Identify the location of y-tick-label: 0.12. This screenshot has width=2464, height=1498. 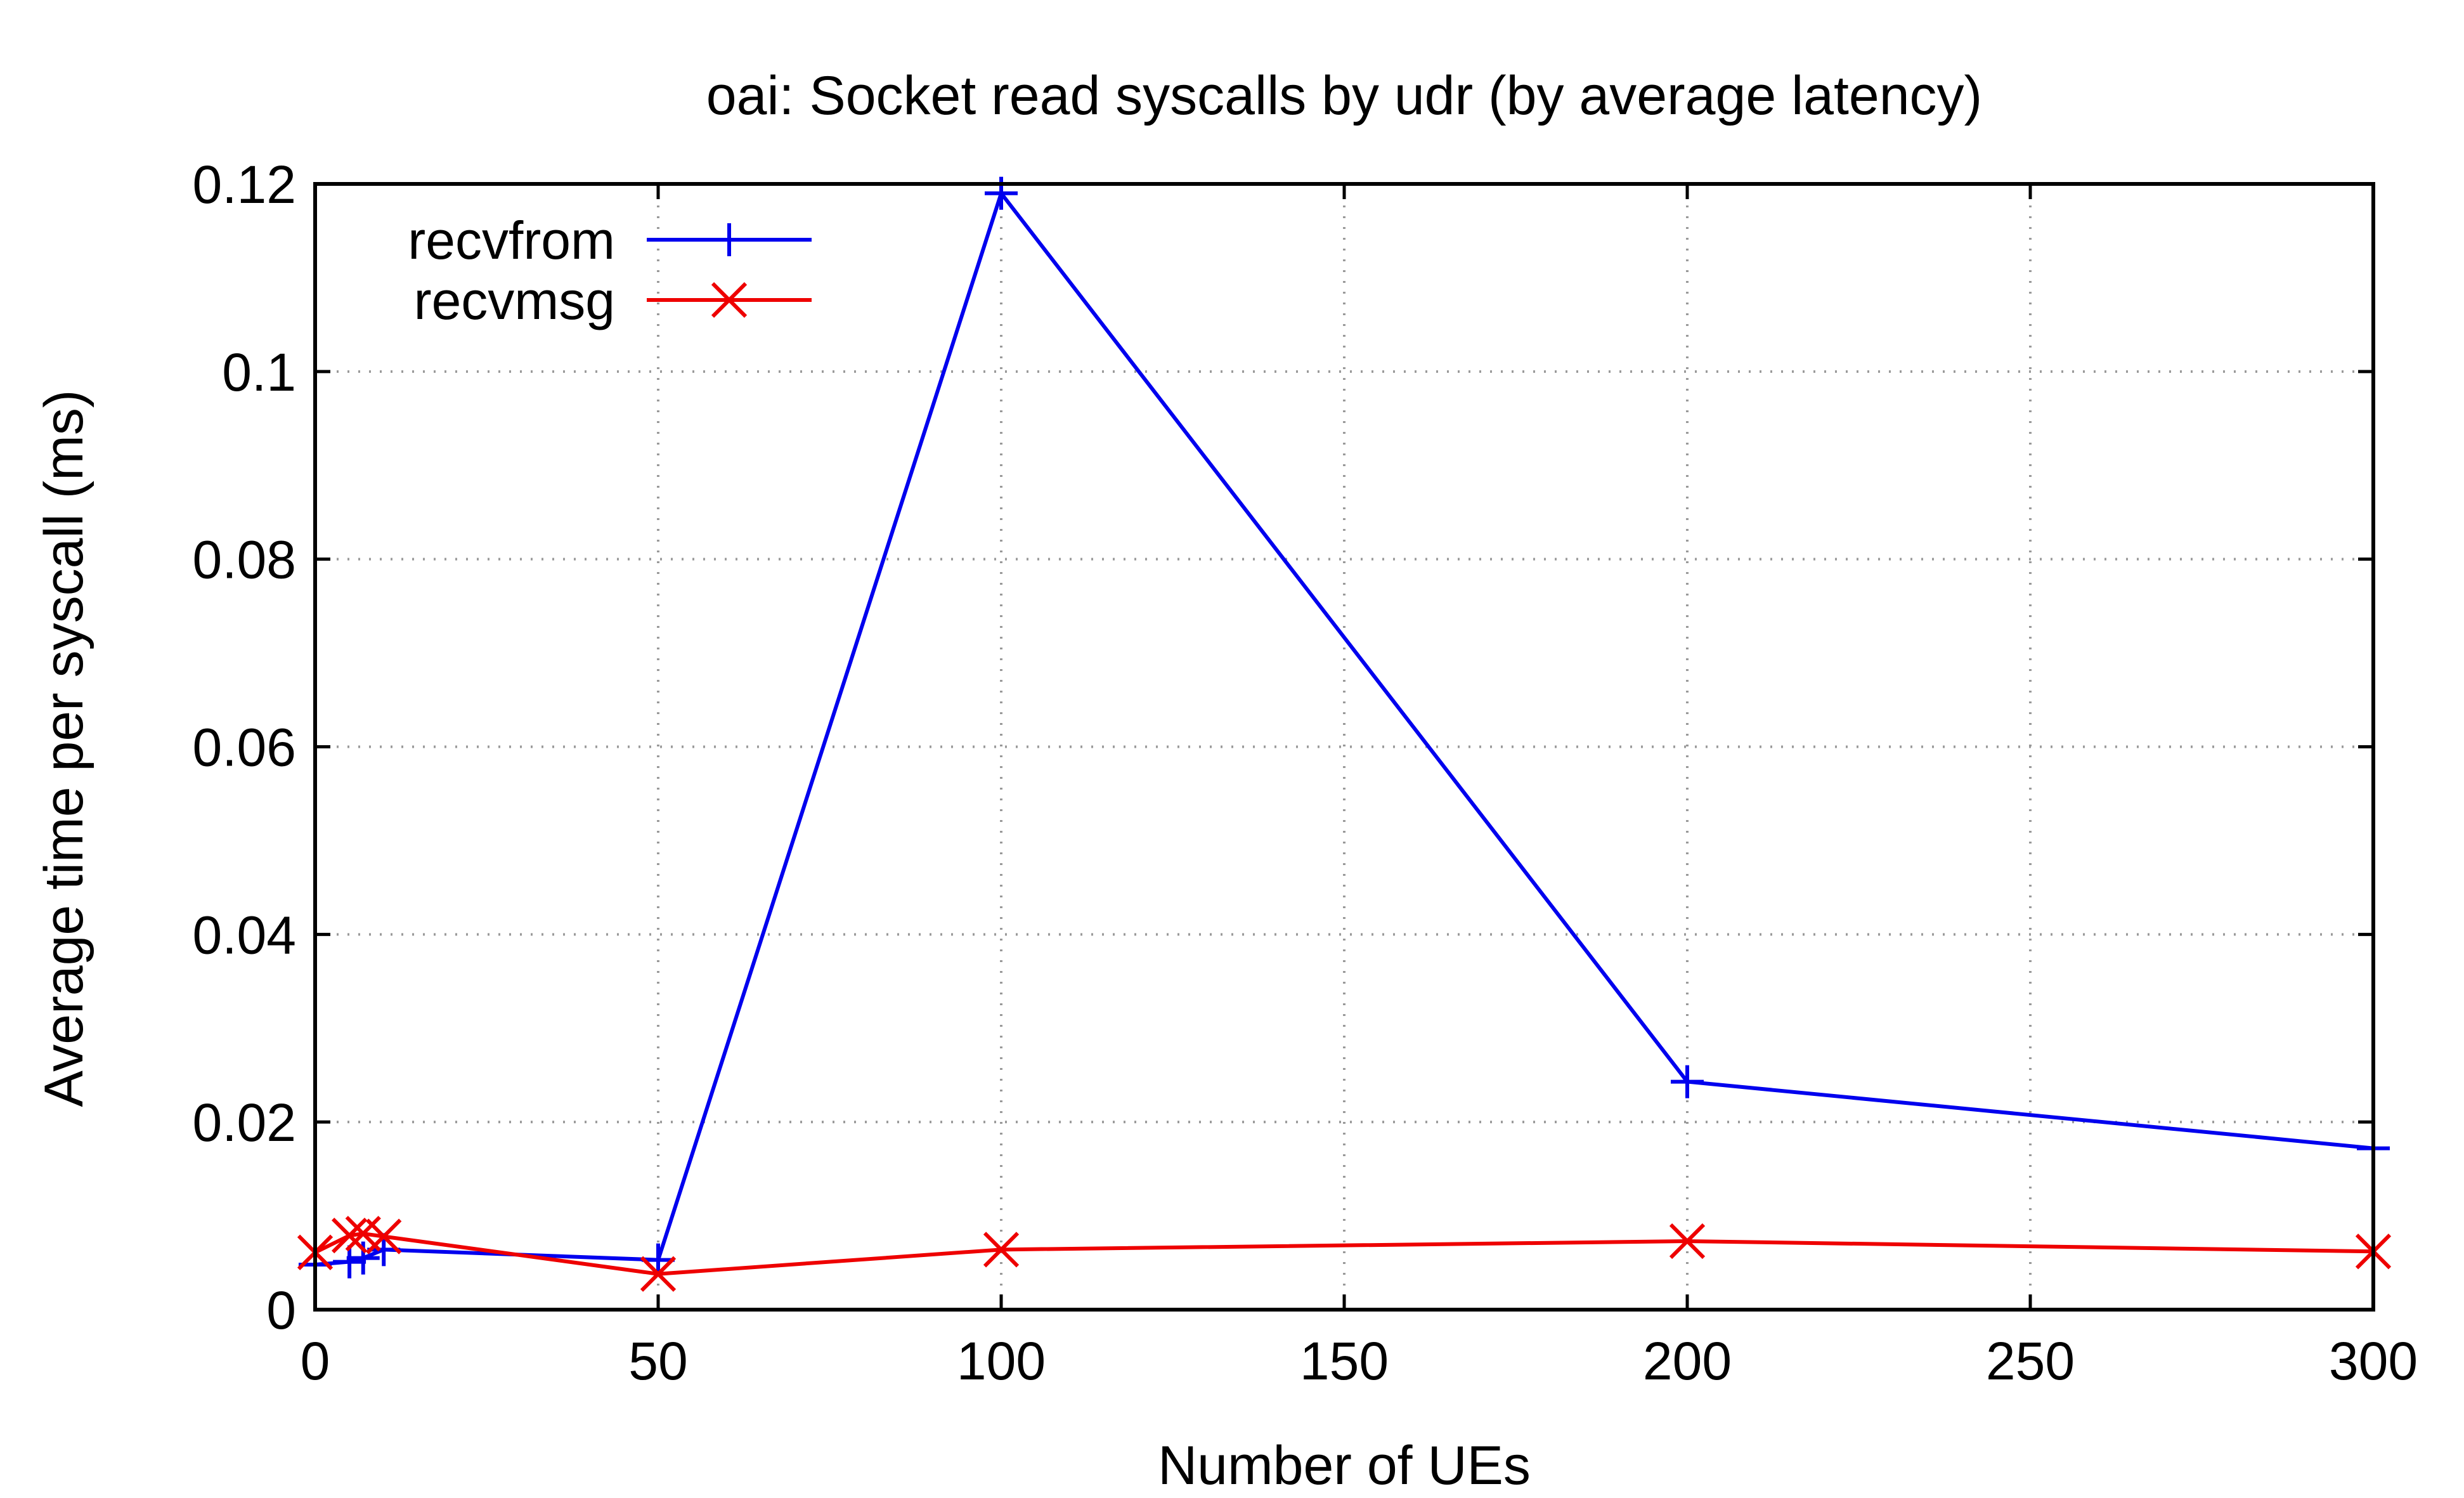
(245, 184).